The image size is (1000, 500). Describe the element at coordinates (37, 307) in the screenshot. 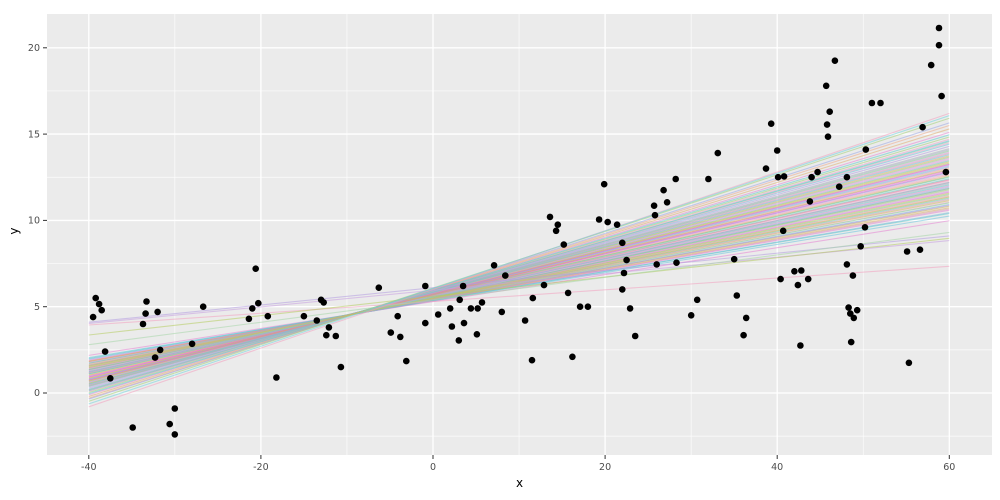

I see `y-tick-label: 5` at that location.